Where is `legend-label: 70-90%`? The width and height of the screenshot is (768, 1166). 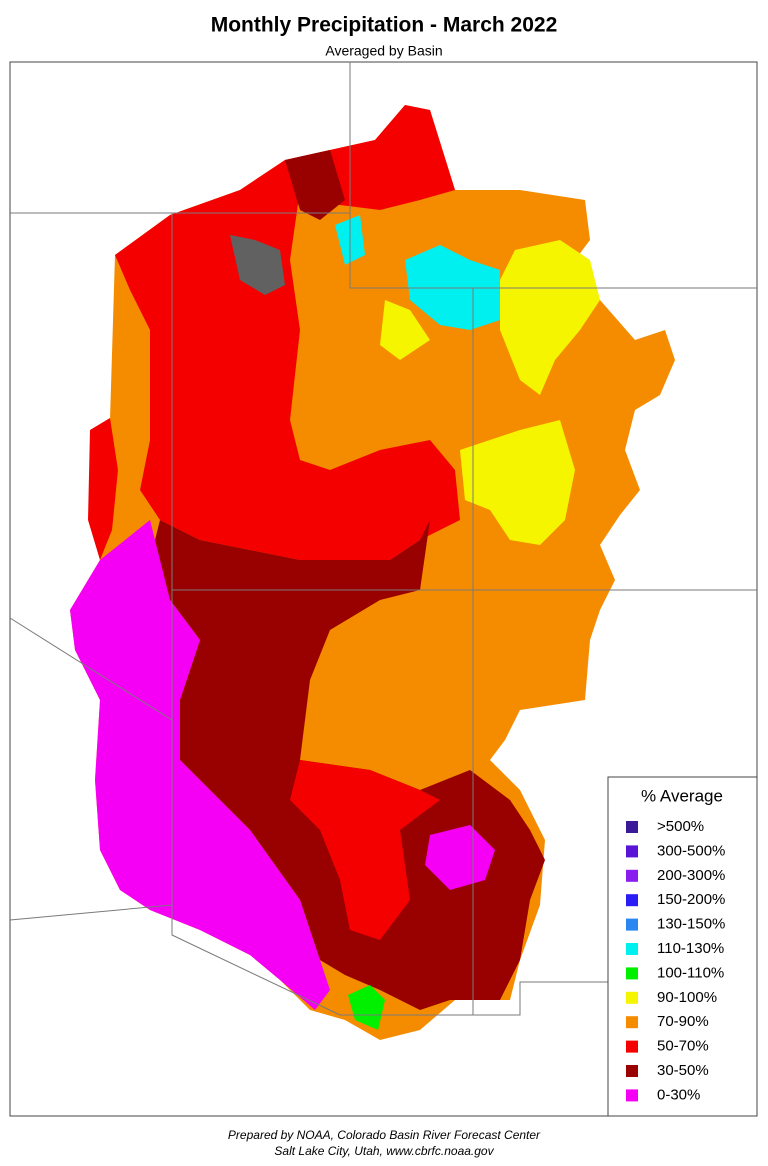 legend-label: 70-90% is located at coordinates (683, 1021).